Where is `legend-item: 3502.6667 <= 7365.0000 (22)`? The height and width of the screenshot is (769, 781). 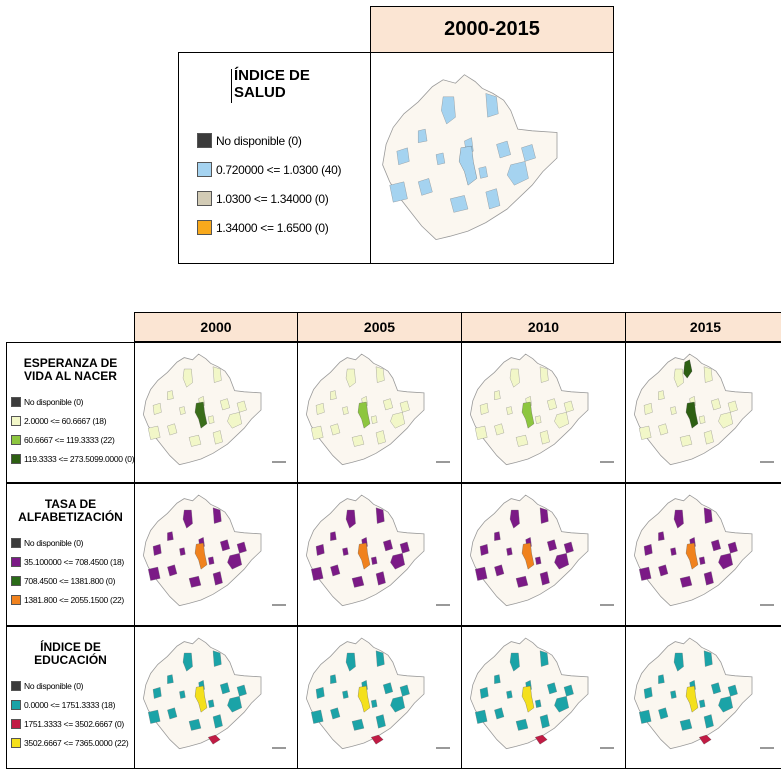
legend-item: 3502.6667 <= 7365.0000 (22) is located at coordinates (70, 743).